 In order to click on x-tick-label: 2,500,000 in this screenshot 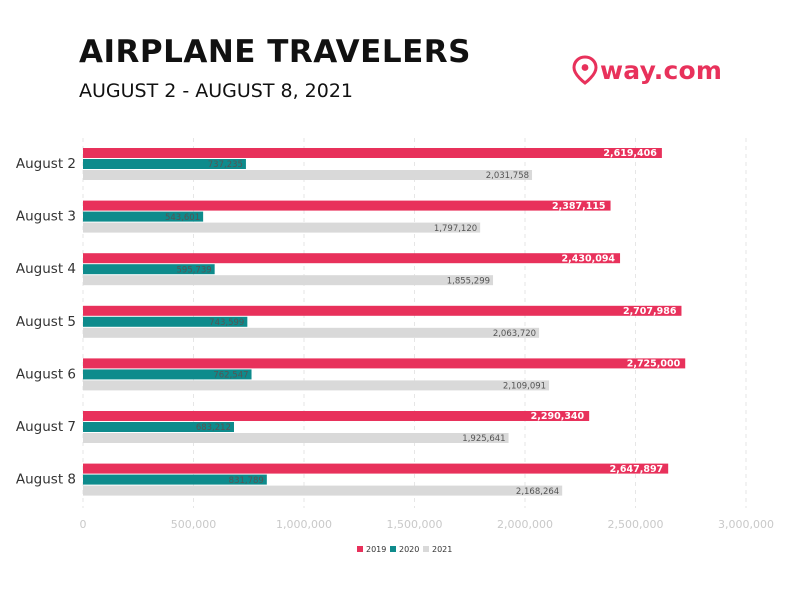, I will do `click(636, 524)`.